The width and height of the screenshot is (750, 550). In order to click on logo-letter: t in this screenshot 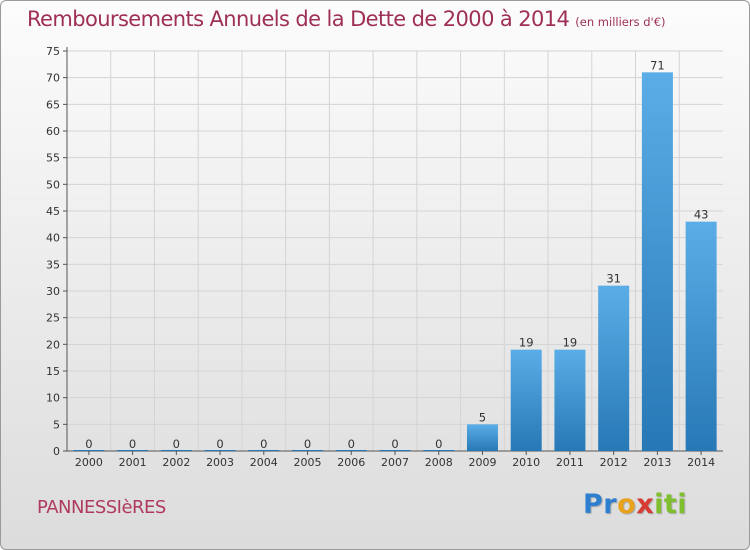, I will do `click(670, 504)`.